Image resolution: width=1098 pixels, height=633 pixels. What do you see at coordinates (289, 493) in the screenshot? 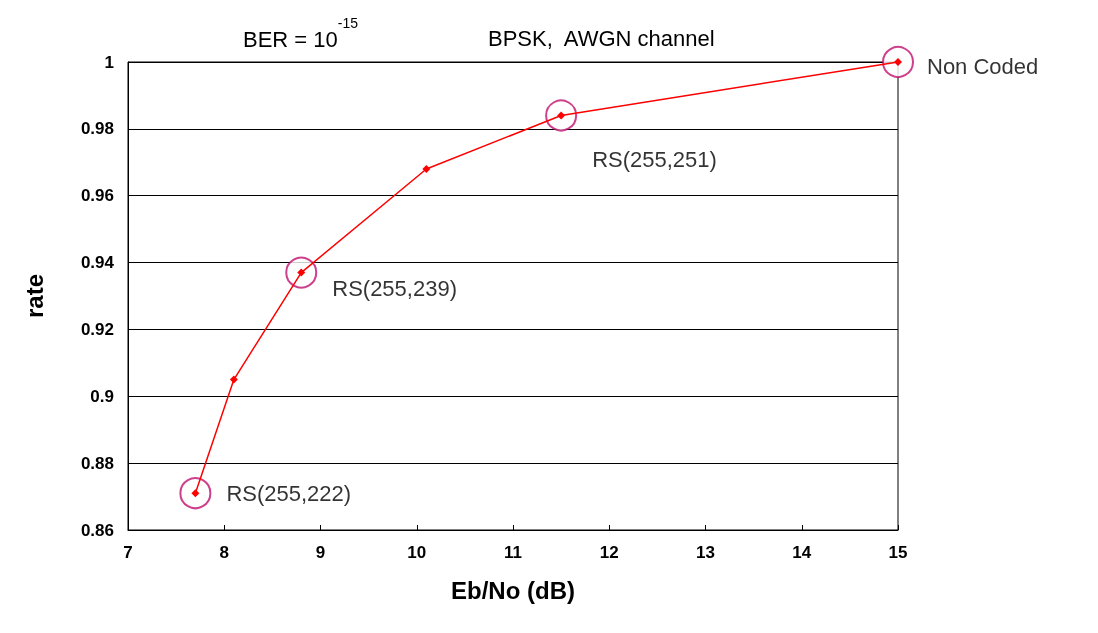
I see `annotation: RS(255,222)` at bounding box center [289, 493].